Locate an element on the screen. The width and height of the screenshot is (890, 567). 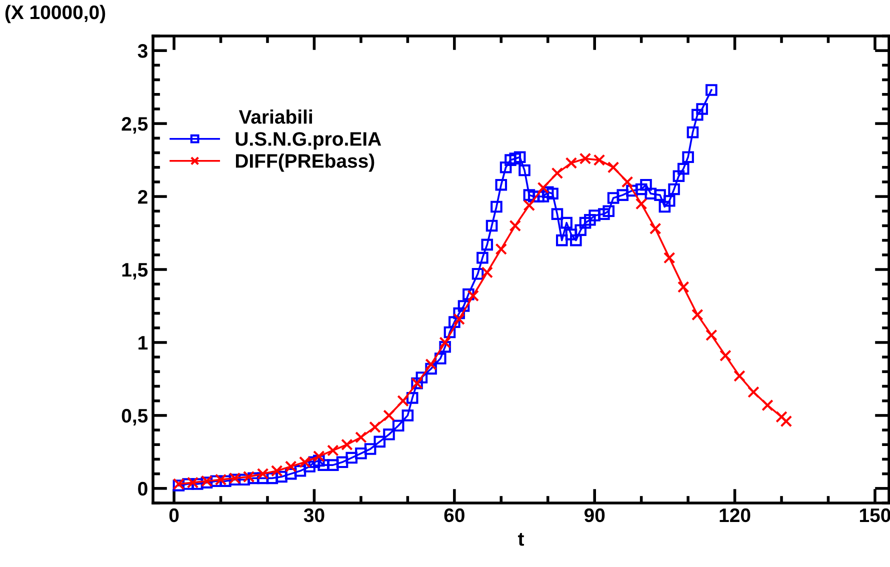
legend-label: DIFF(PREbass) is located at coordinates (305, 163).